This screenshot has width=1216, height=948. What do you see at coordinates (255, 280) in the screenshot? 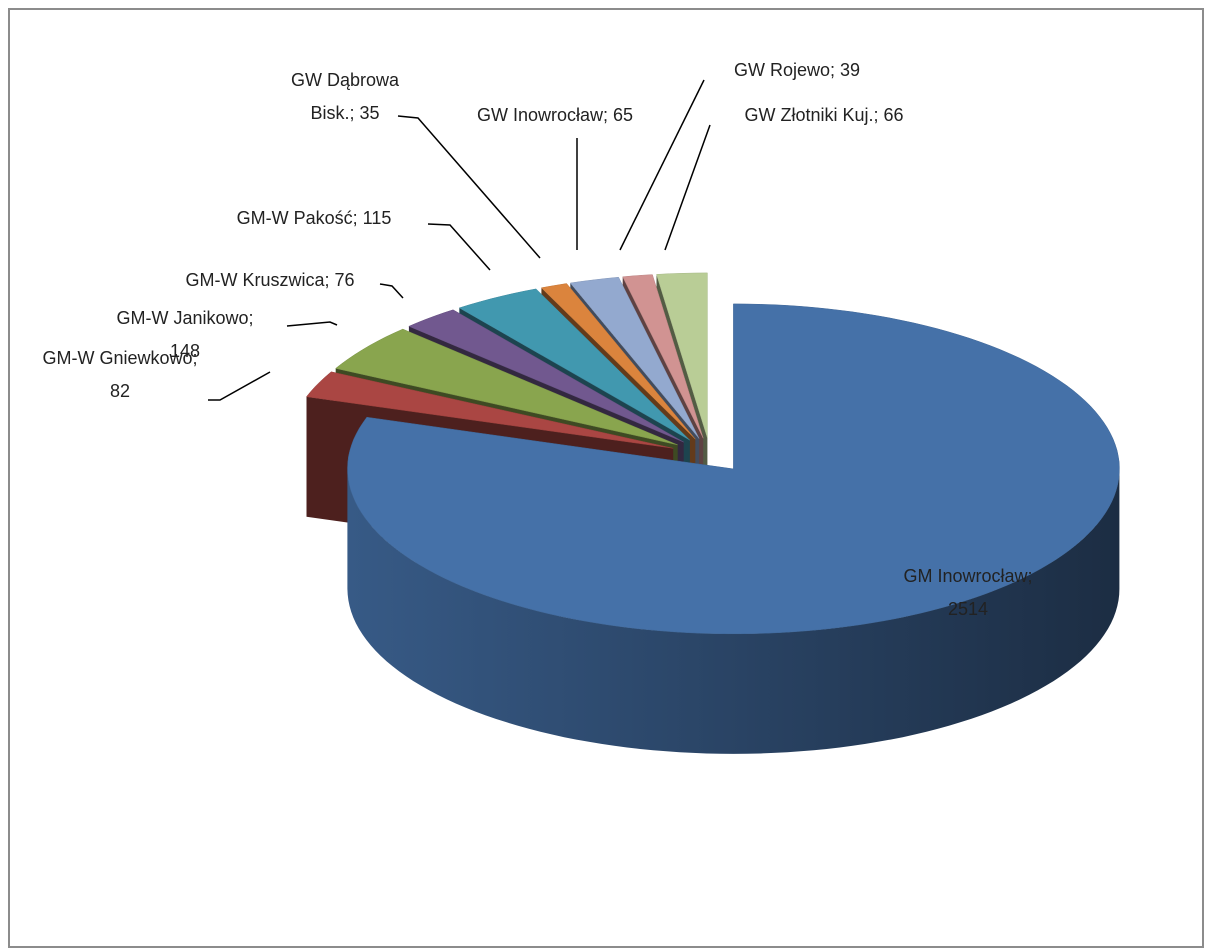
I see `label-name: GM-W Kruszwica` at bounding box center [255, 280].